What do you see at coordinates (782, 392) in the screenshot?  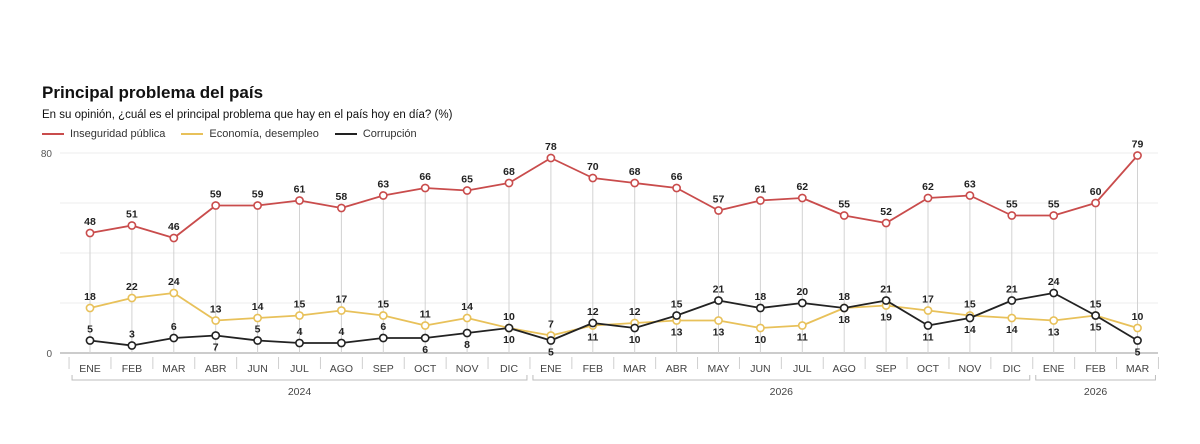 I see `year-label: 2026` at bounding box center [782, 392].